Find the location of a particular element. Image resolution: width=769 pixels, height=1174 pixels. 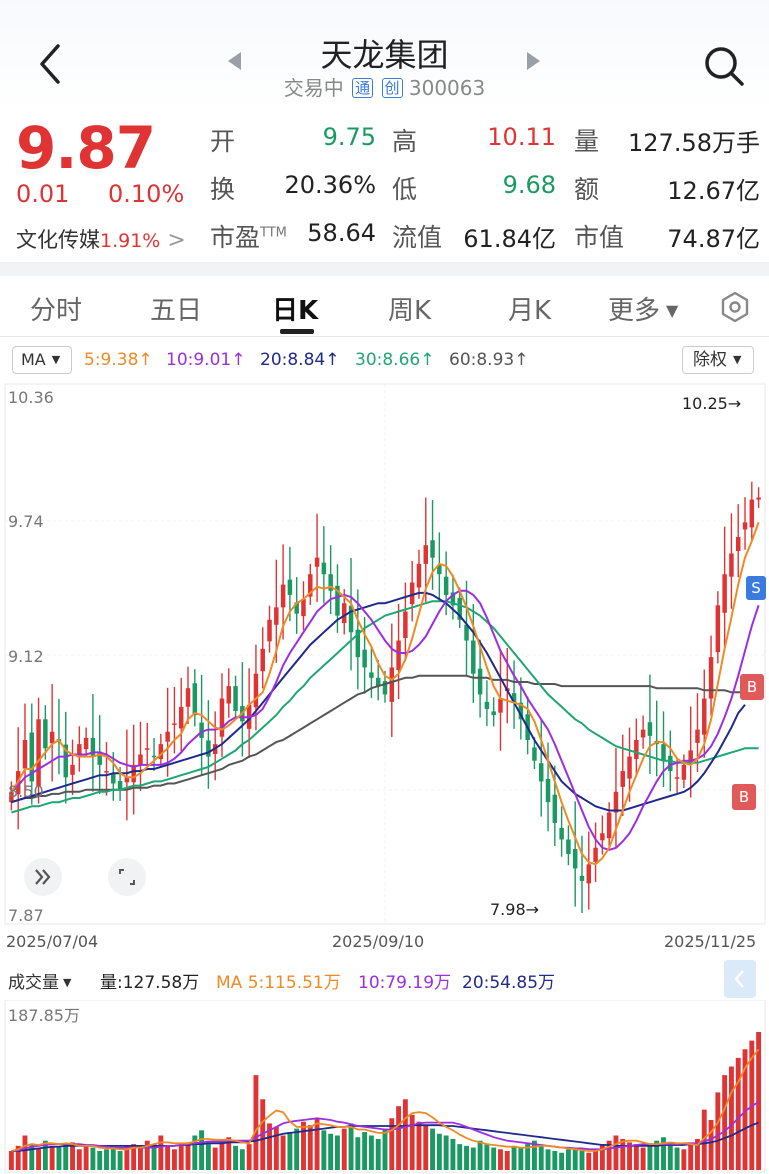

sell-marker: S is located at coordinates (756, 588).